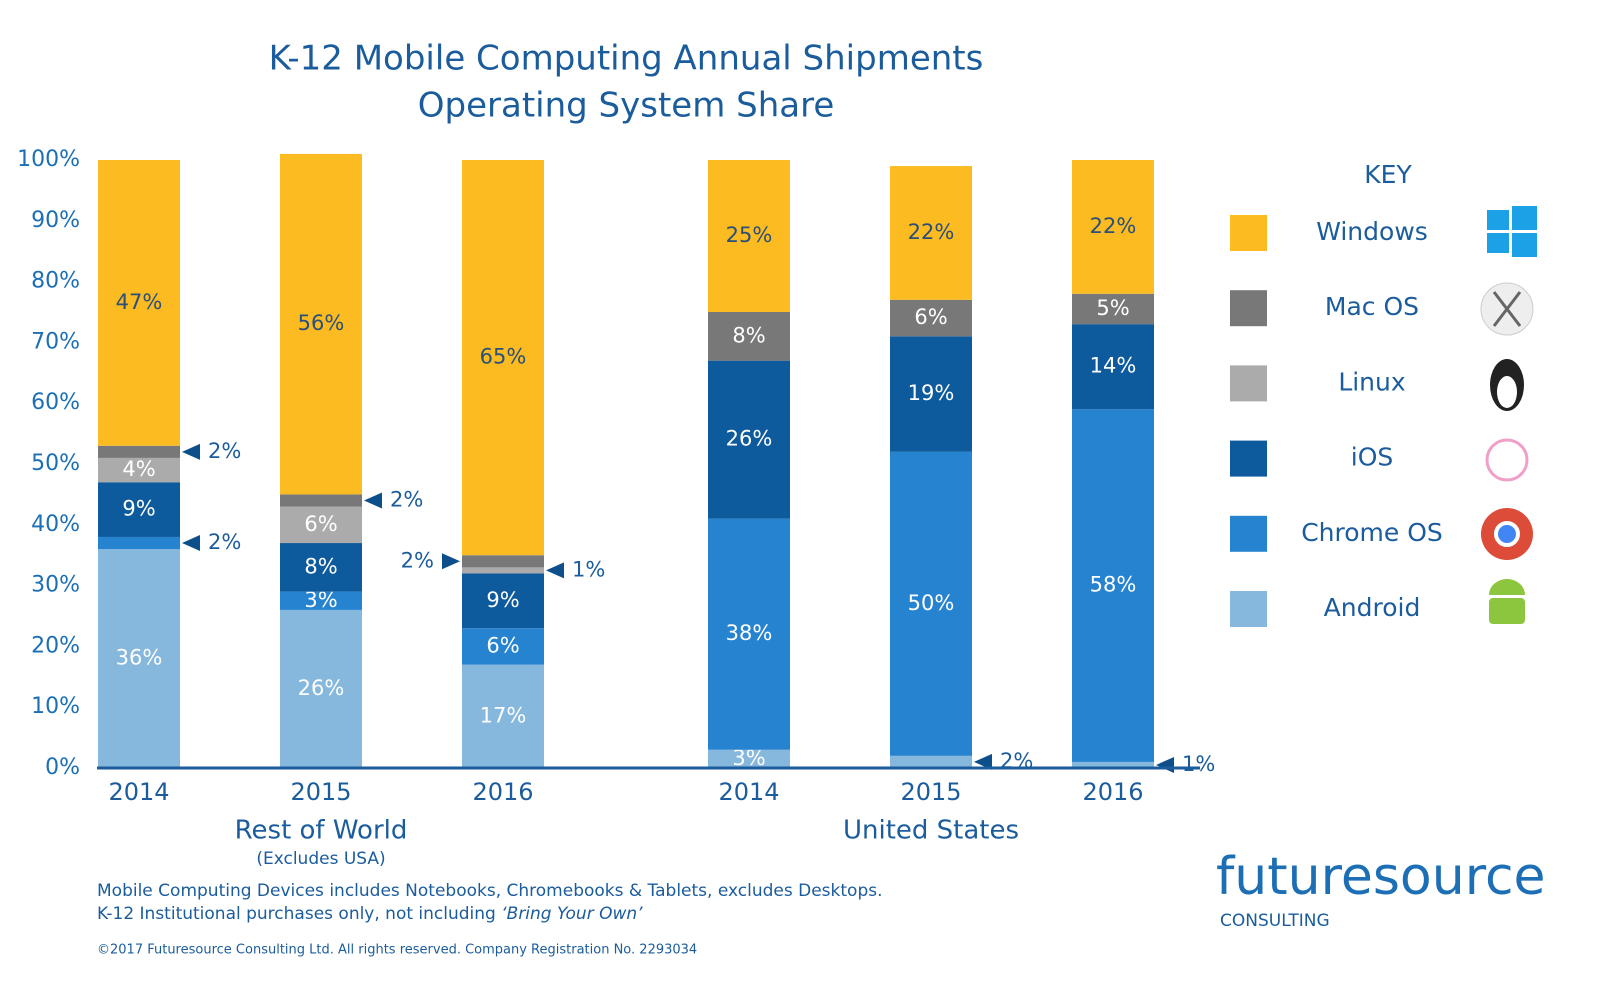  I want to click on value-label: 50%, so click(931, 603).